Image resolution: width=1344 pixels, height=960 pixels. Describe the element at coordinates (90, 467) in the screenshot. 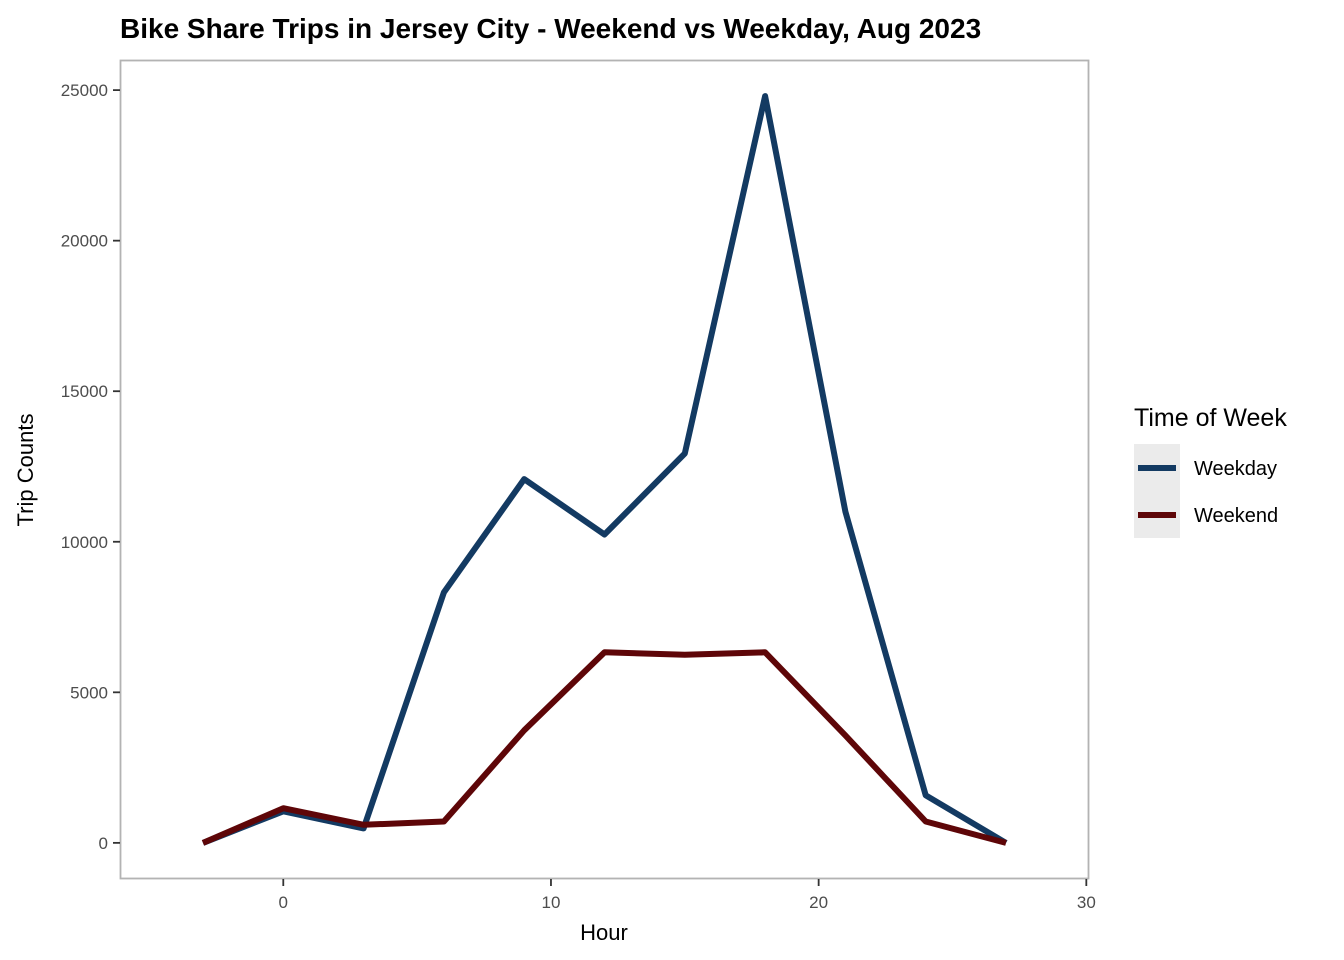

I see `y-axis: 0 5000 10000 15000 20000 25000` at that location.